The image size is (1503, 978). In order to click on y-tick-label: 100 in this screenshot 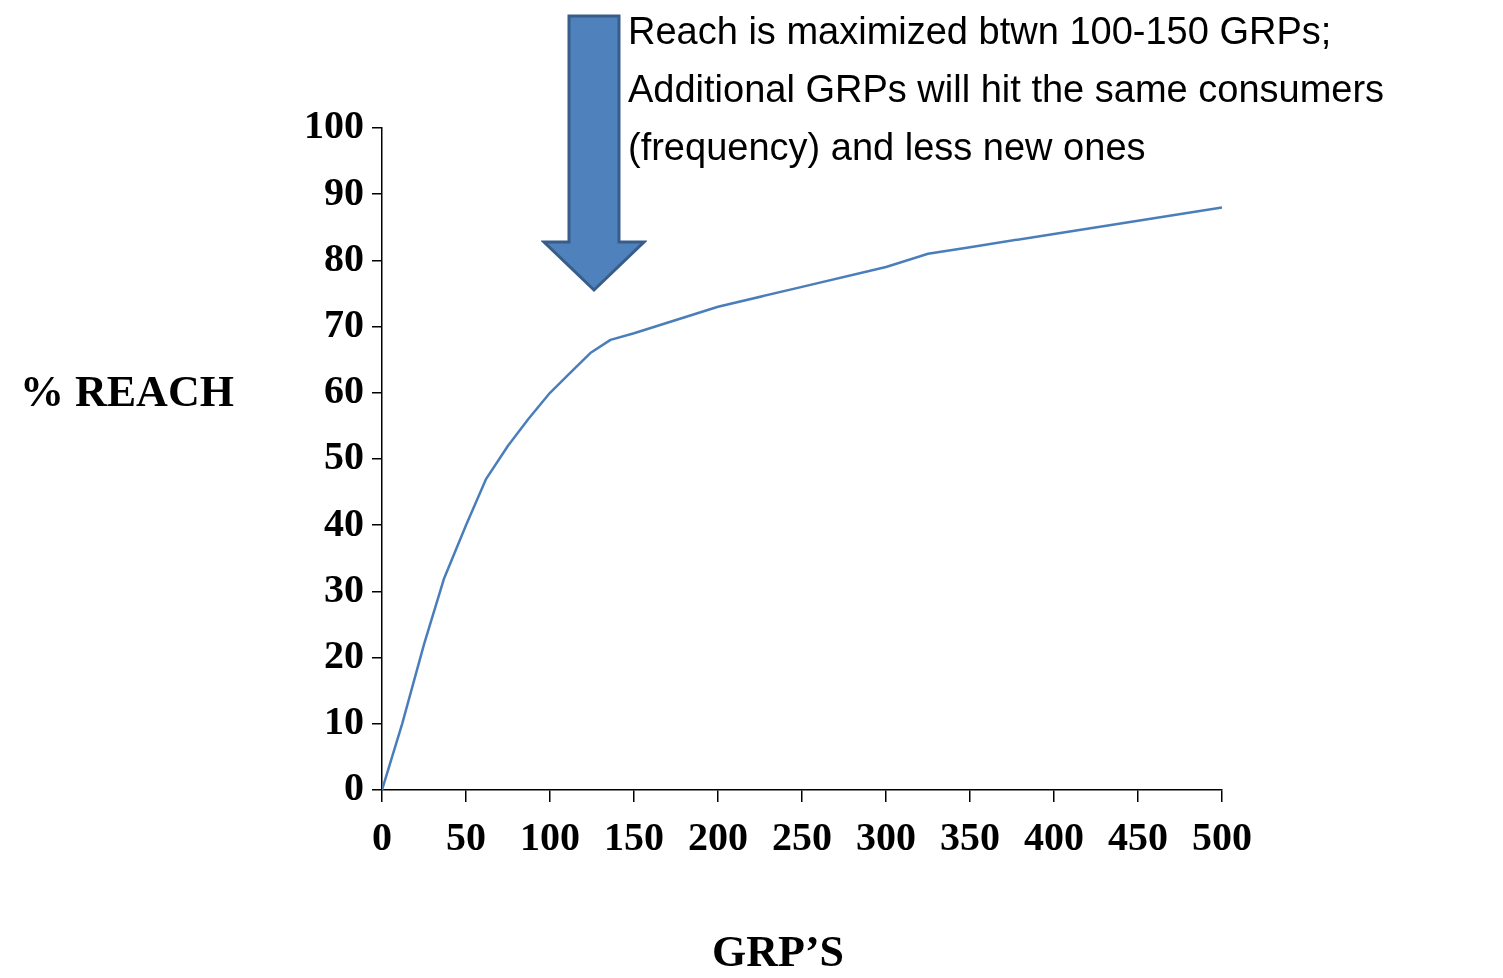, I will do `click(334, 125)`.